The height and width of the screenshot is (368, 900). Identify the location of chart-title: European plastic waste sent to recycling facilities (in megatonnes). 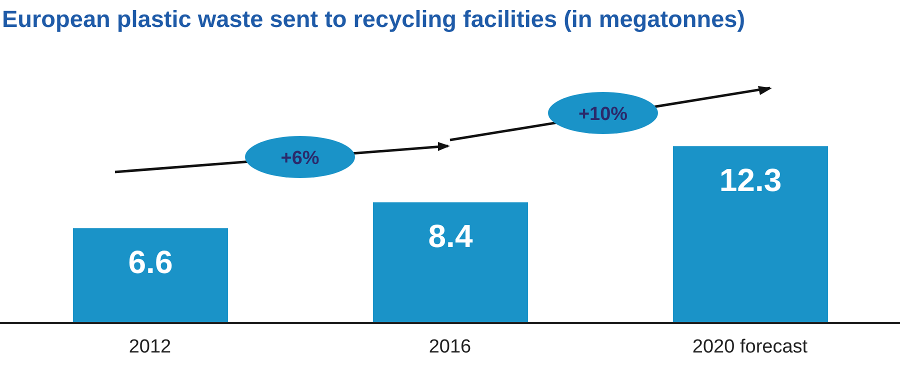
(374, 19).